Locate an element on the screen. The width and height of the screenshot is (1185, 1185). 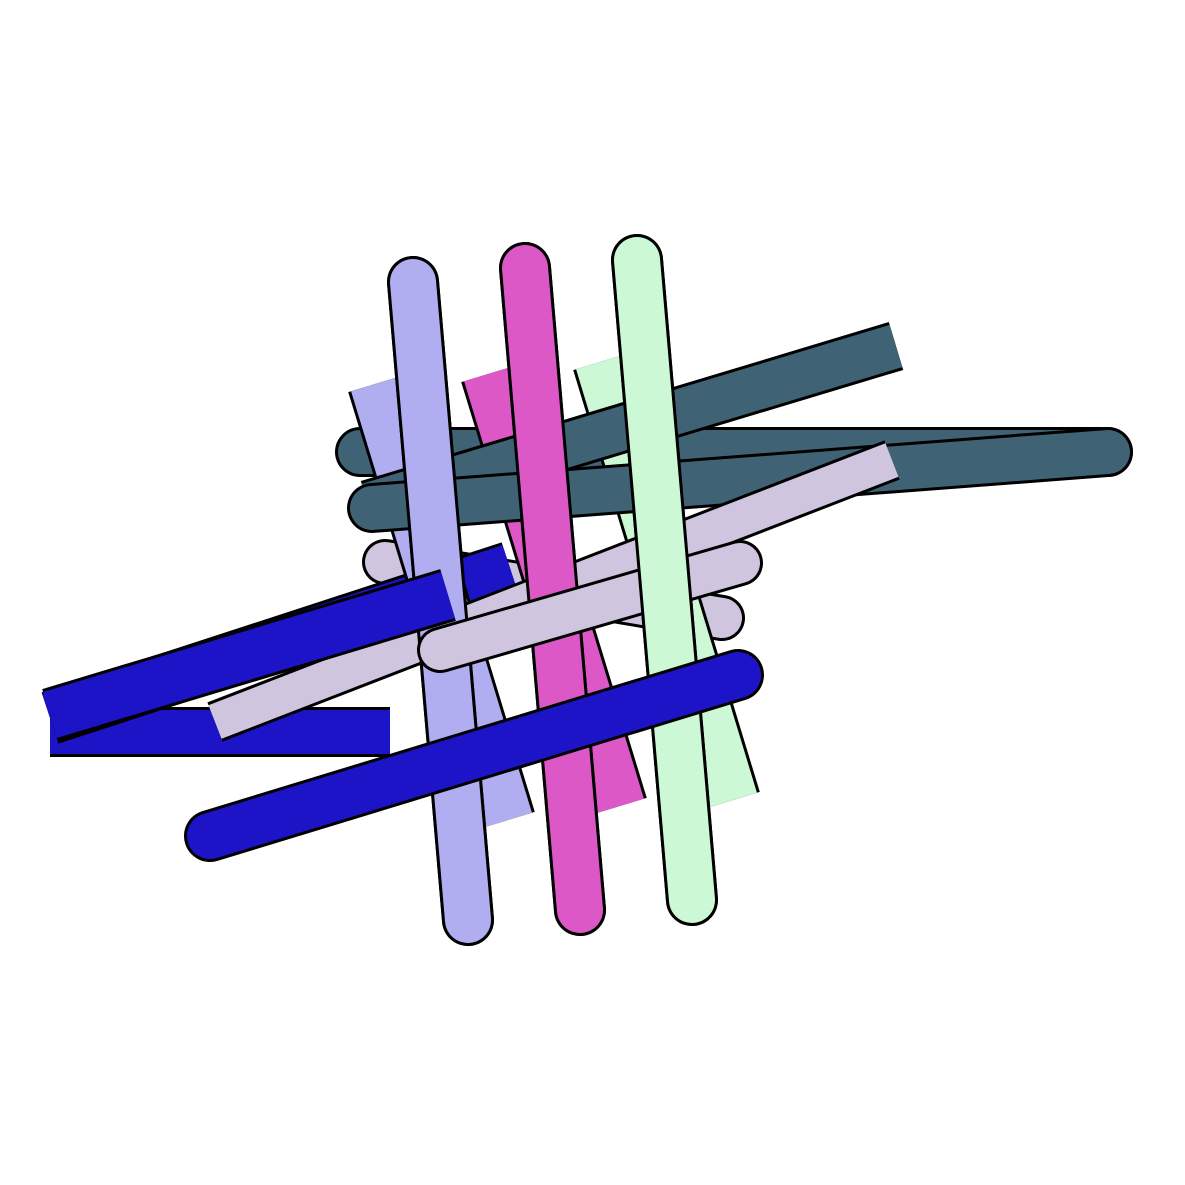
blue-stick-lower-diagonal is located at coordinates (474, 755).